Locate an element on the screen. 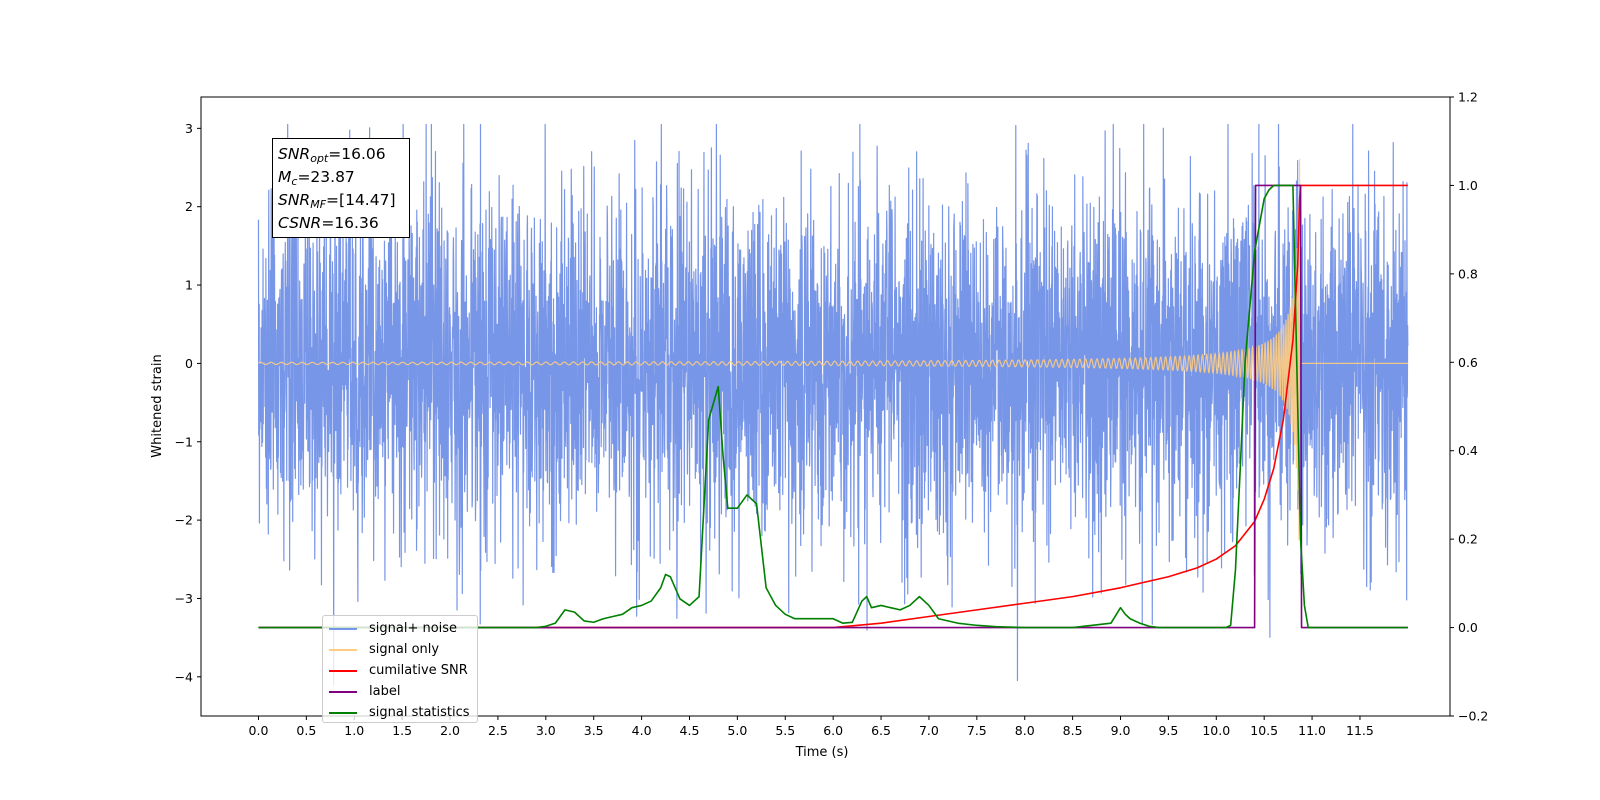 This screenshot has height=800, width=1600. x-tick-label: 1.5 is located at coordinates (402, 730).